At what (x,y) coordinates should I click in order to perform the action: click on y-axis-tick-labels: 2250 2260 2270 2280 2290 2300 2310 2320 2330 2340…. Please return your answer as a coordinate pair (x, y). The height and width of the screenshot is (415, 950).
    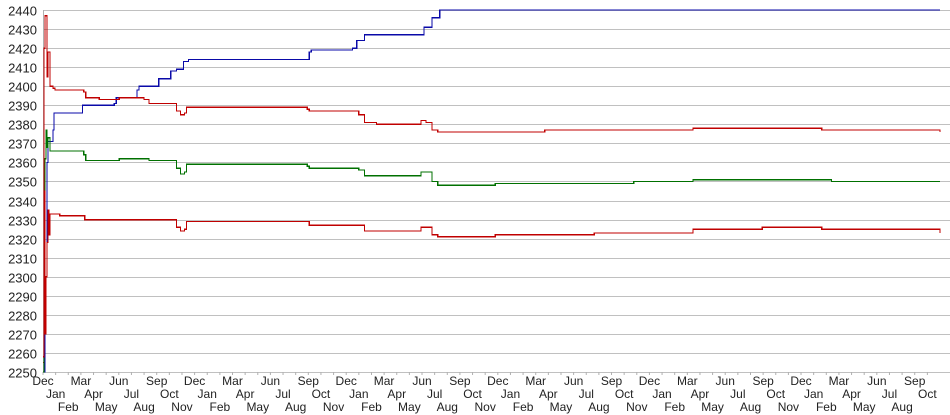
    Looking at the image, I should click on (22, 192).